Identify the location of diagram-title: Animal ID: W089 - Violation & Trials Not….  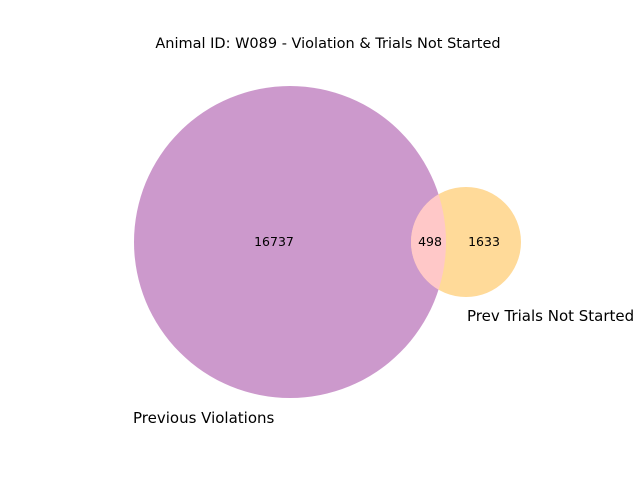
(327, 44).